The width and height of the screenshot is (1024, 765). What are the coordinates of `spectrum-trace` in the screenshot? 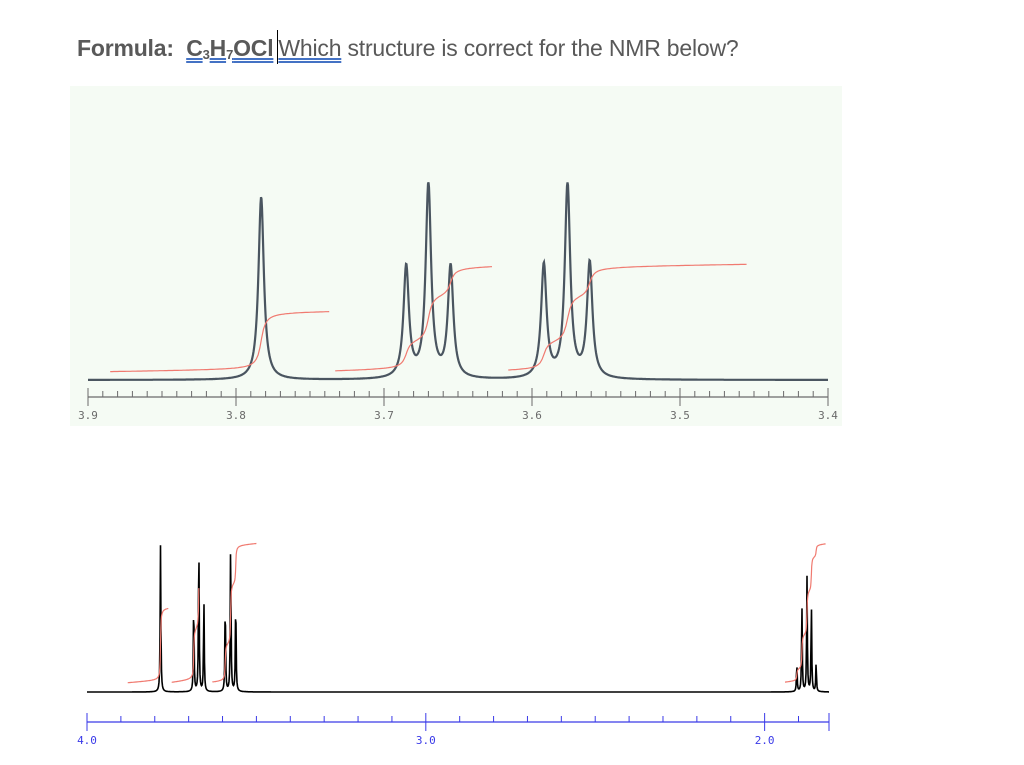 It's located at (458, 619).